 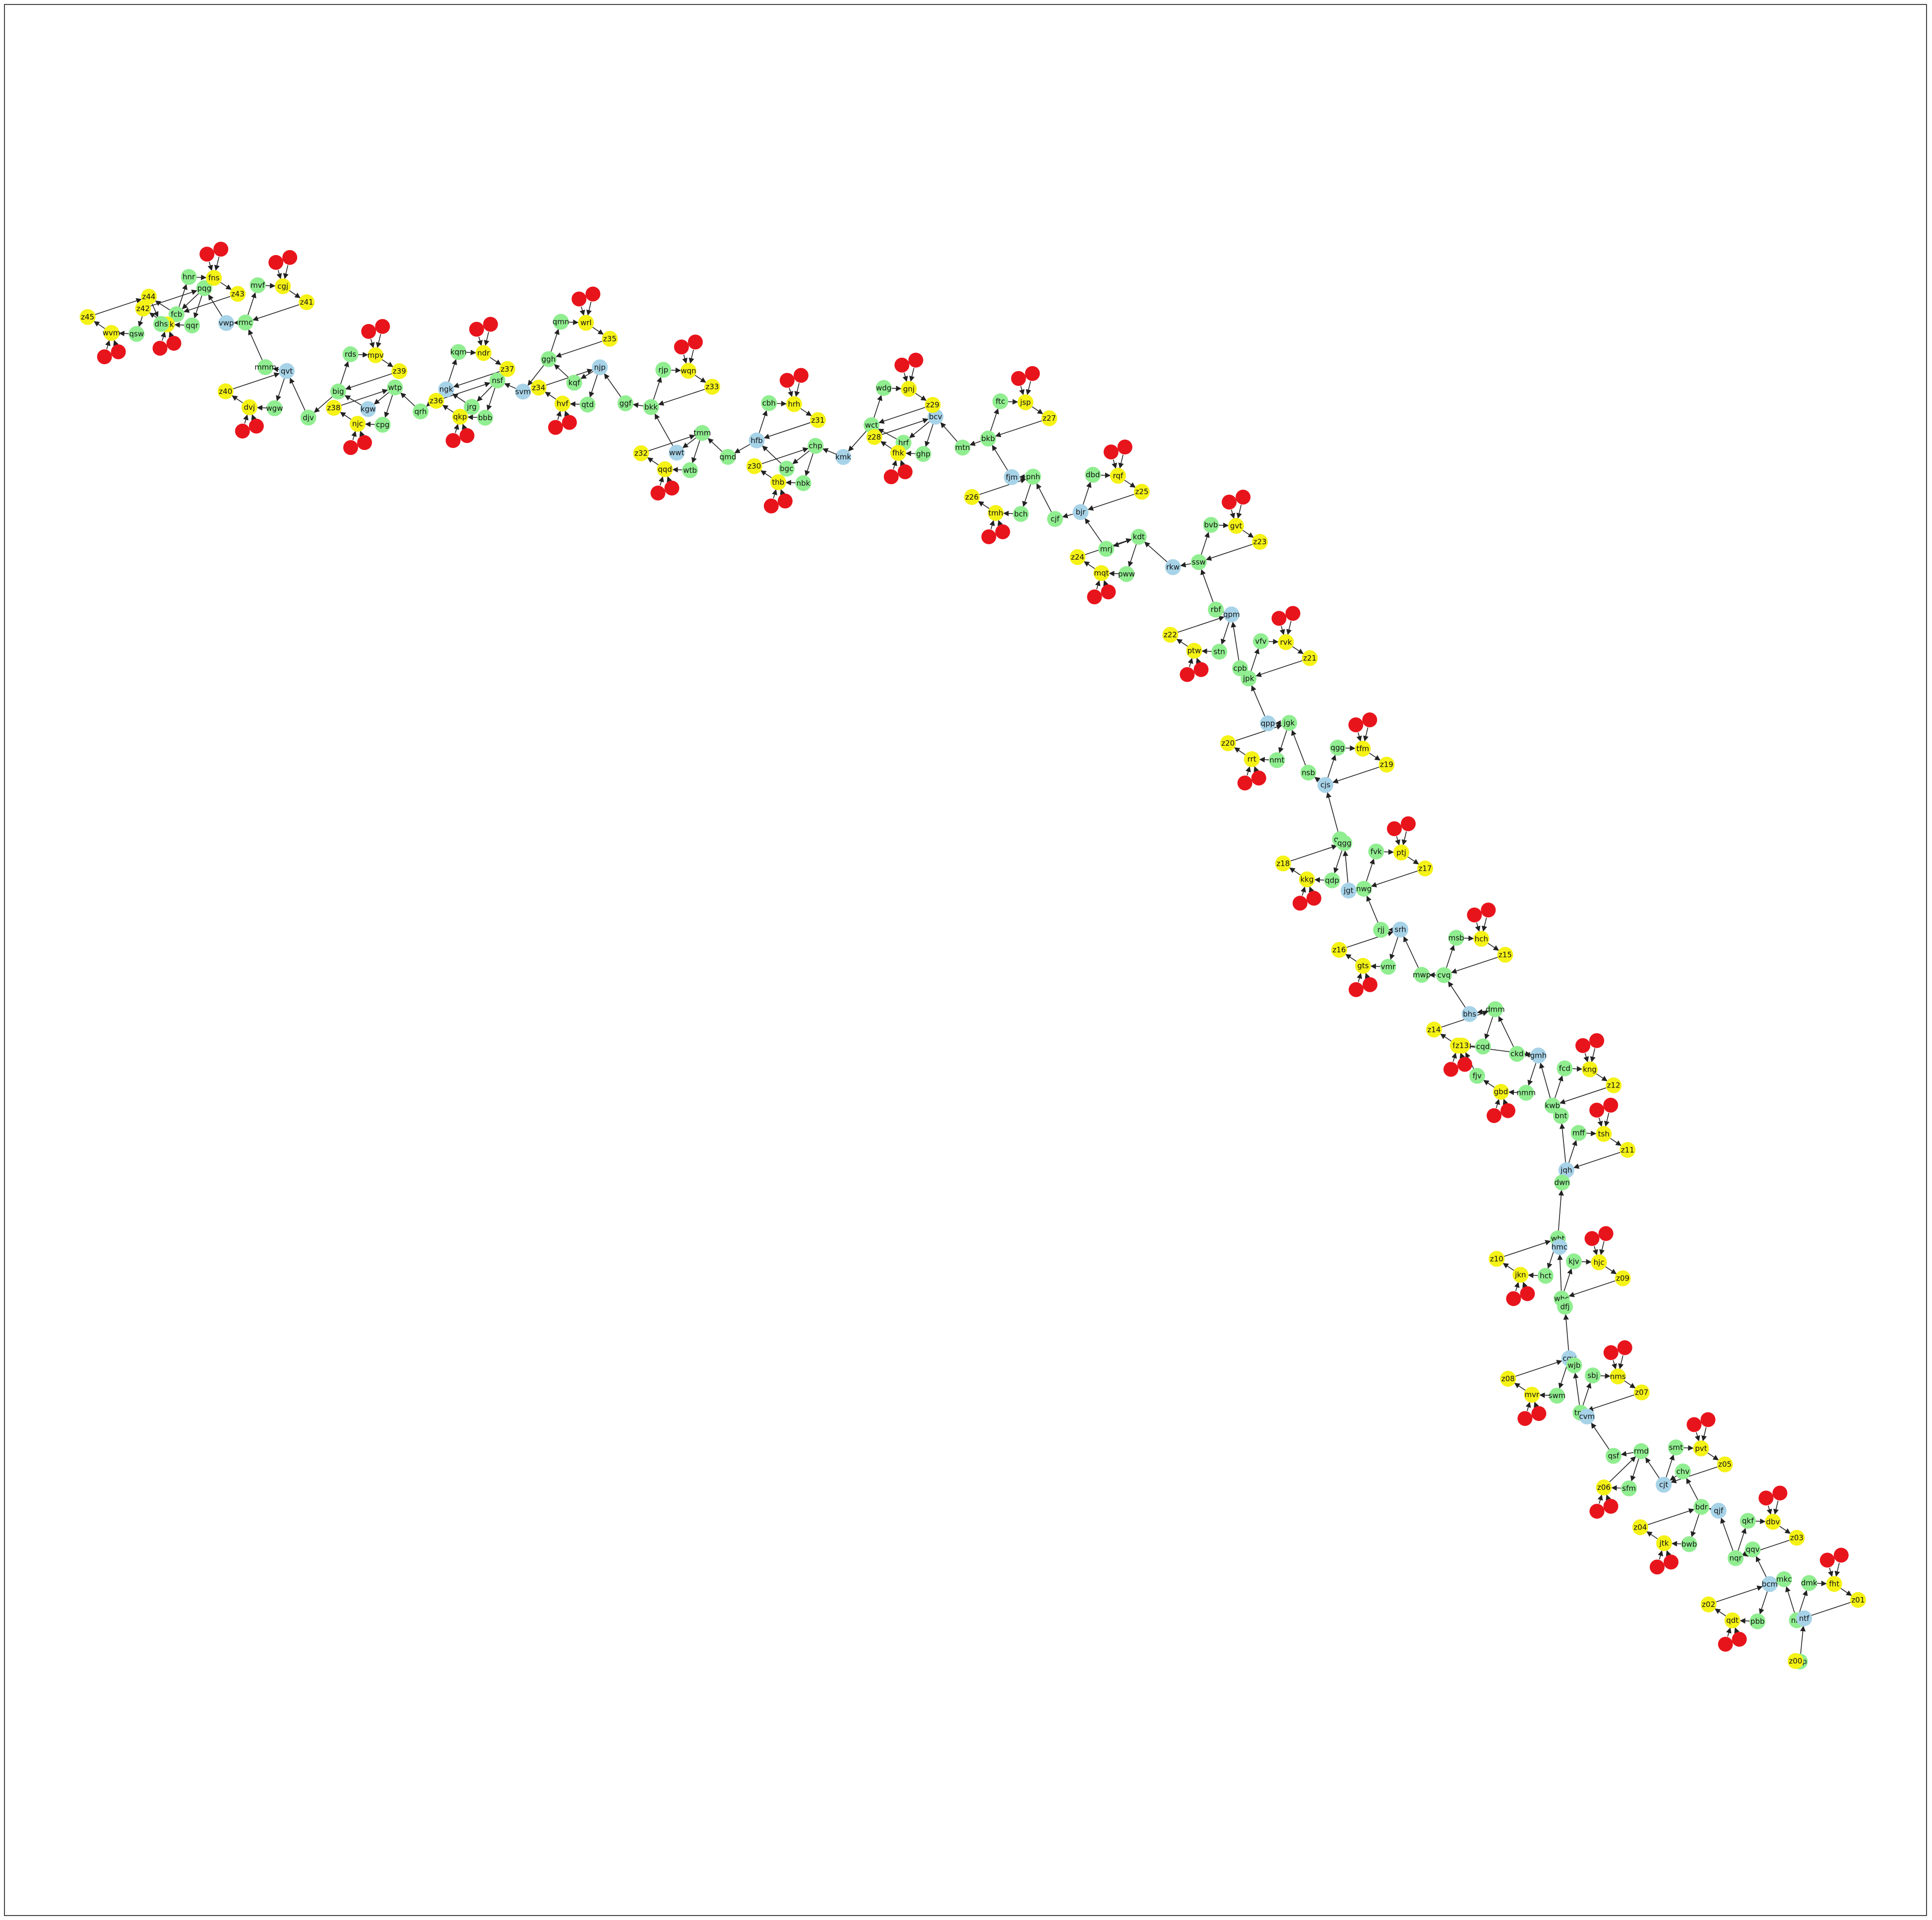 What do you see at coordinates (217, 263) in the screenshot?
I see `edge-red-1-1-fns` at bounding box center [217, 263].